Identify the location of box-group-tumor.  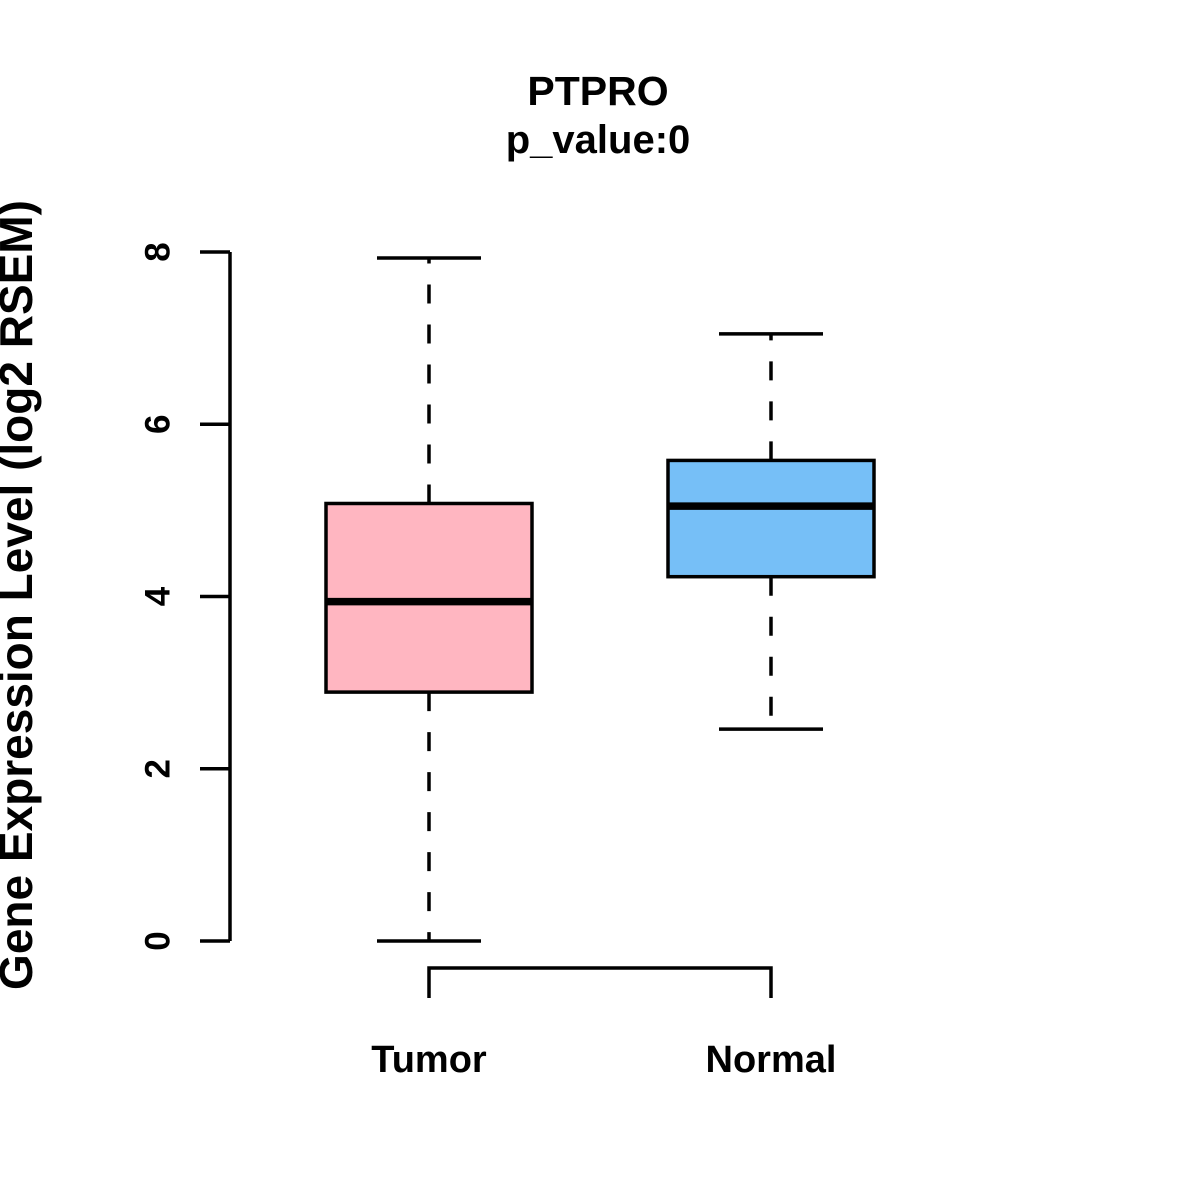
(429, 599).